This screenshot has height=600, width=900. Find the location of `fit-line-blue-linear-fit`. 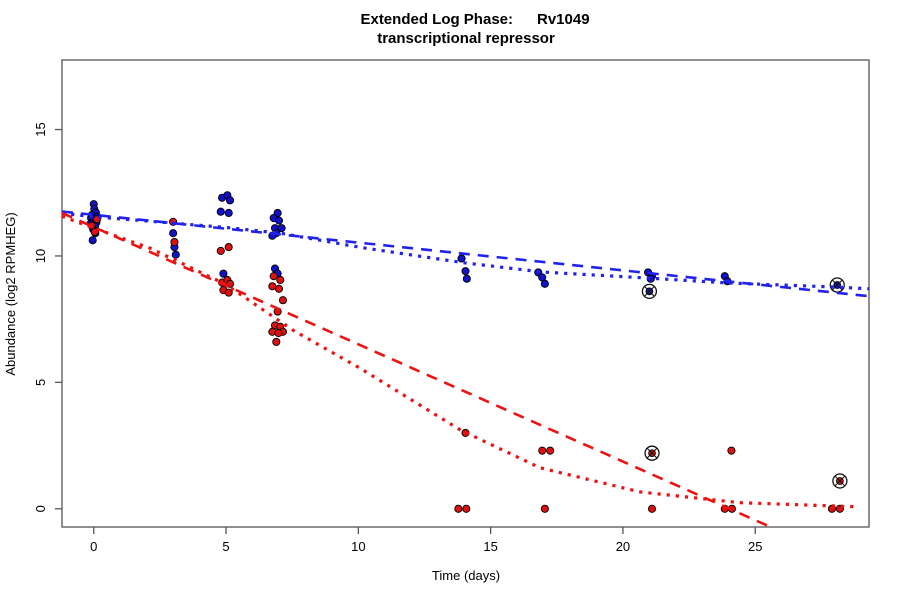

fit-line-blue-linear-fit is located at coordinates (465, 254).